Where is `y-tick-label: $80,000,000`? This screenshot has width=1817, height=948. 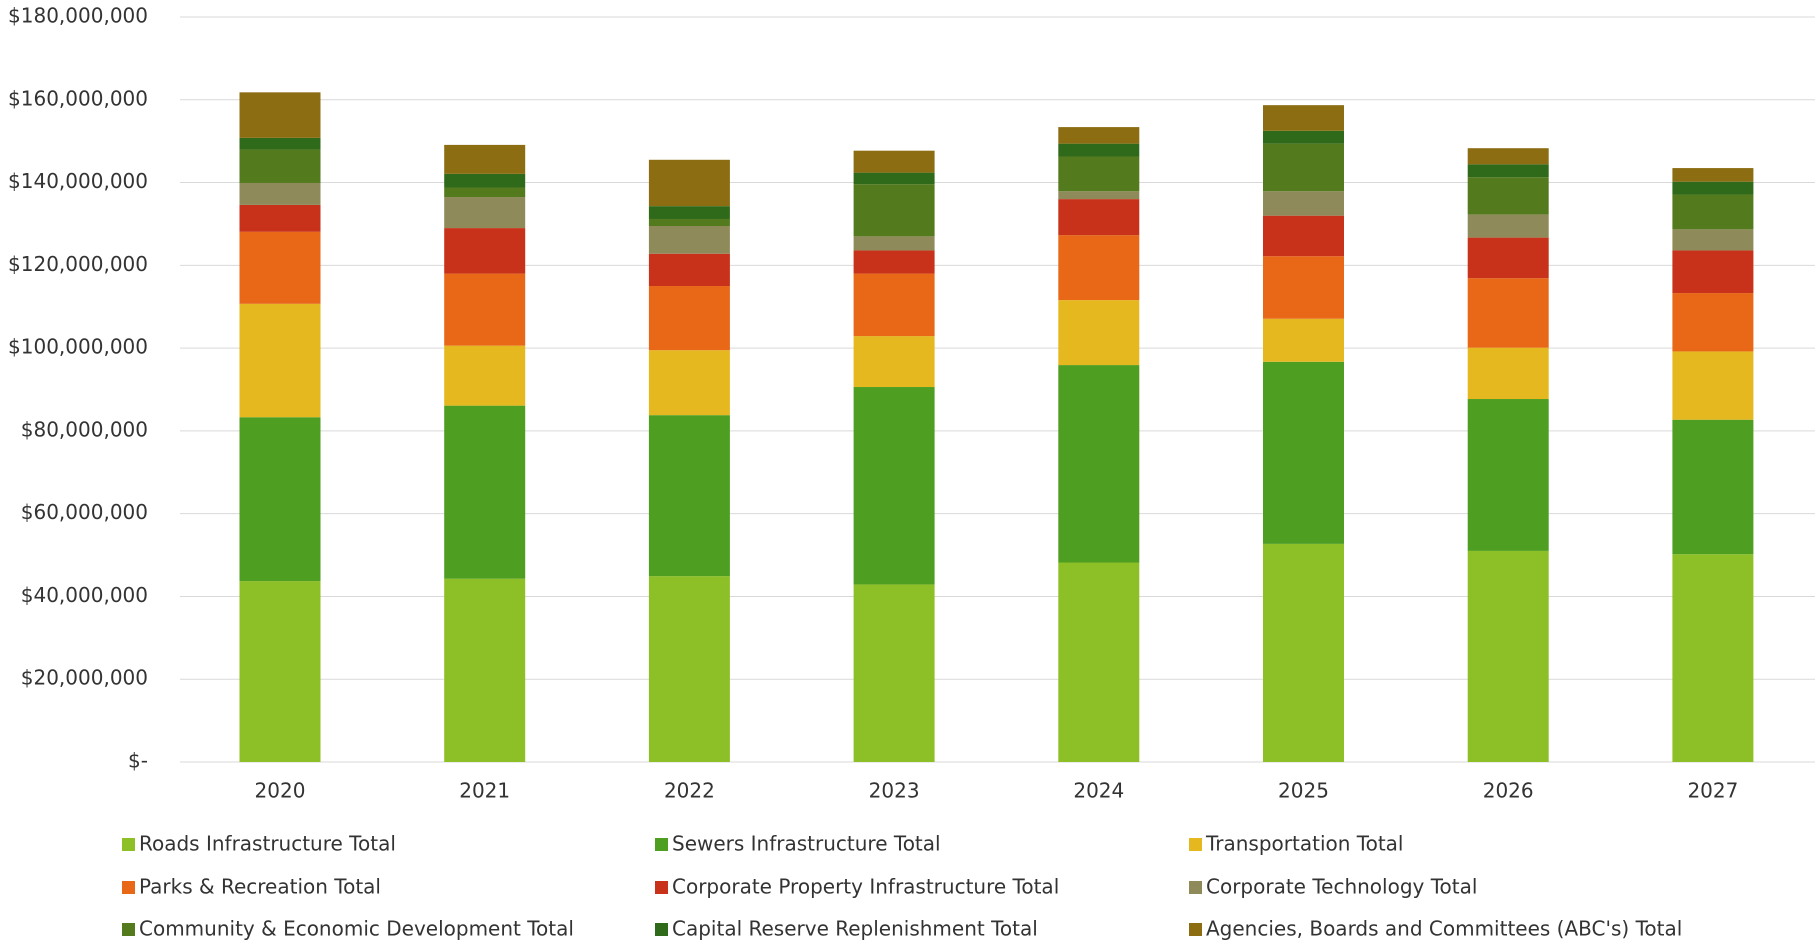 y-tick-label: $80,000,000 is located at coordinates (84, 429).